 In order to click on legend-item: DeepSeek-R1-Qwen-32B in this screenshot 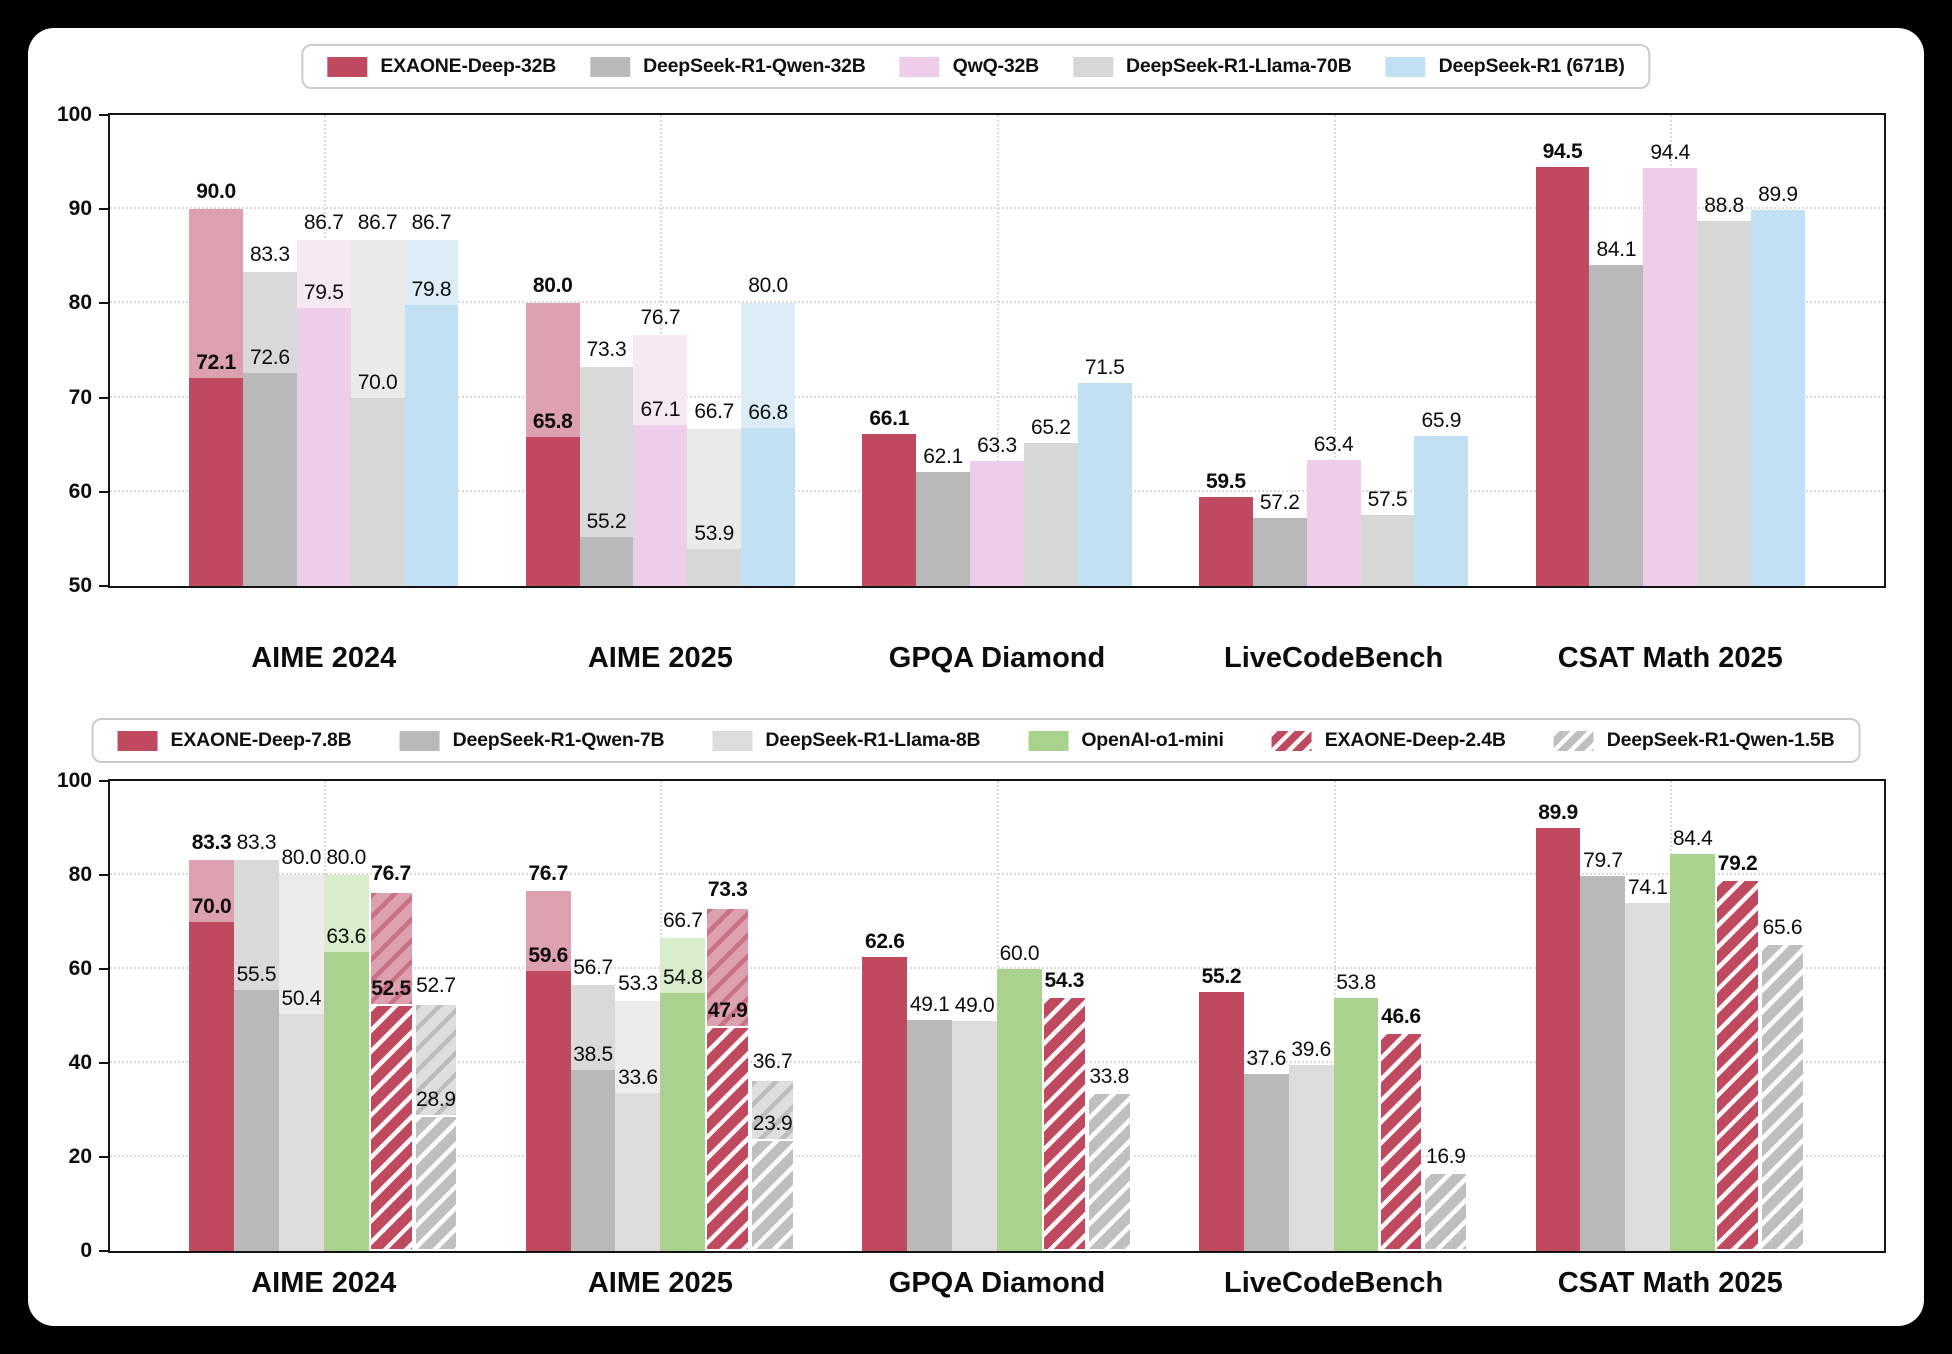, I will do `click(728, 66)`.